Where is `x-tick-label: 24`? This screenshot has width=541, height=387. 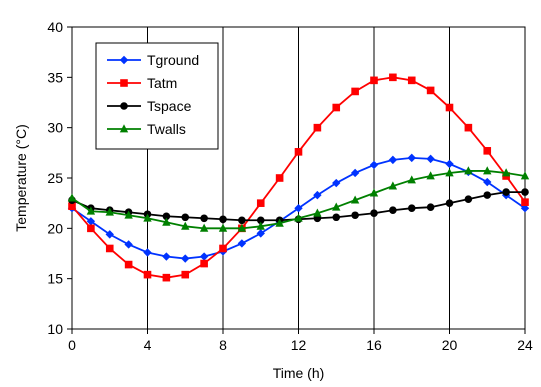
x-tick-label: 24 is located at coordinates (525, 345).